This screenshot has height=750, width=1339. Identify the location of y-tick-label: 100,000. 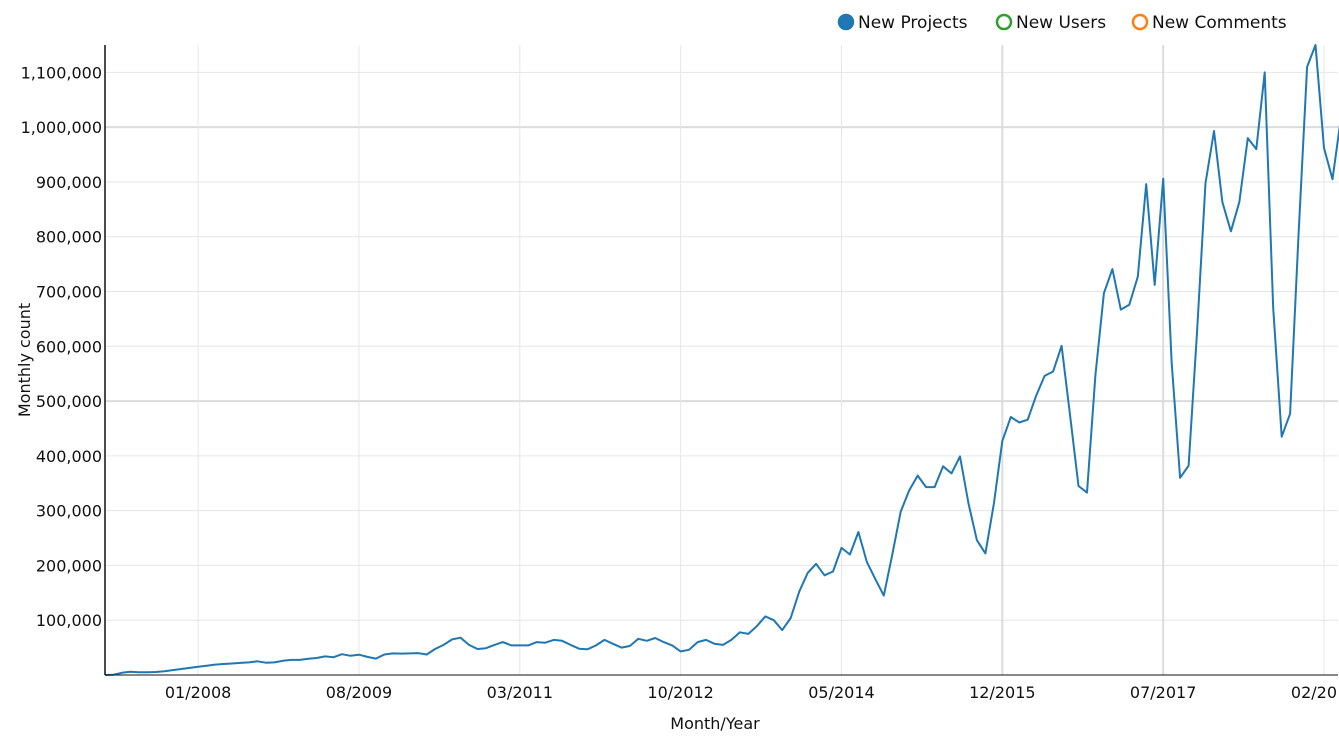
(69, 620).